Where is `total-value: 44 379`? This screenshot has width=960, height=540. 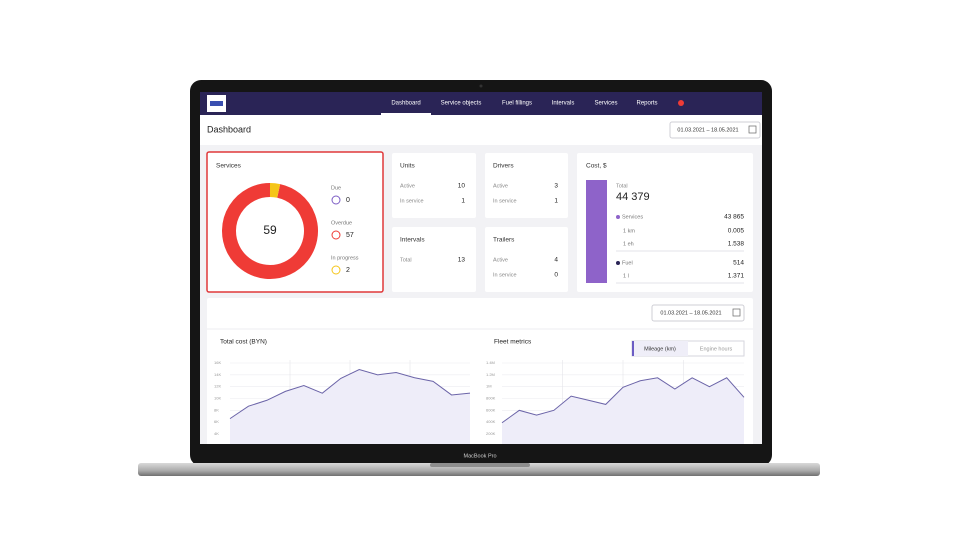
total-value: 44 379 is located at coordinates (633, 197).